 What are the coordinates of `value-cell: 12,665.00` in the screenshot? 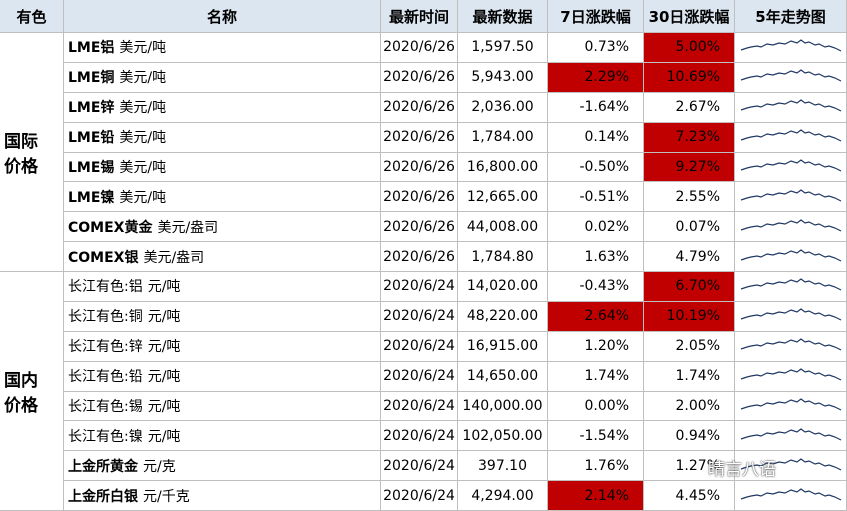 It's located at (503, 197).